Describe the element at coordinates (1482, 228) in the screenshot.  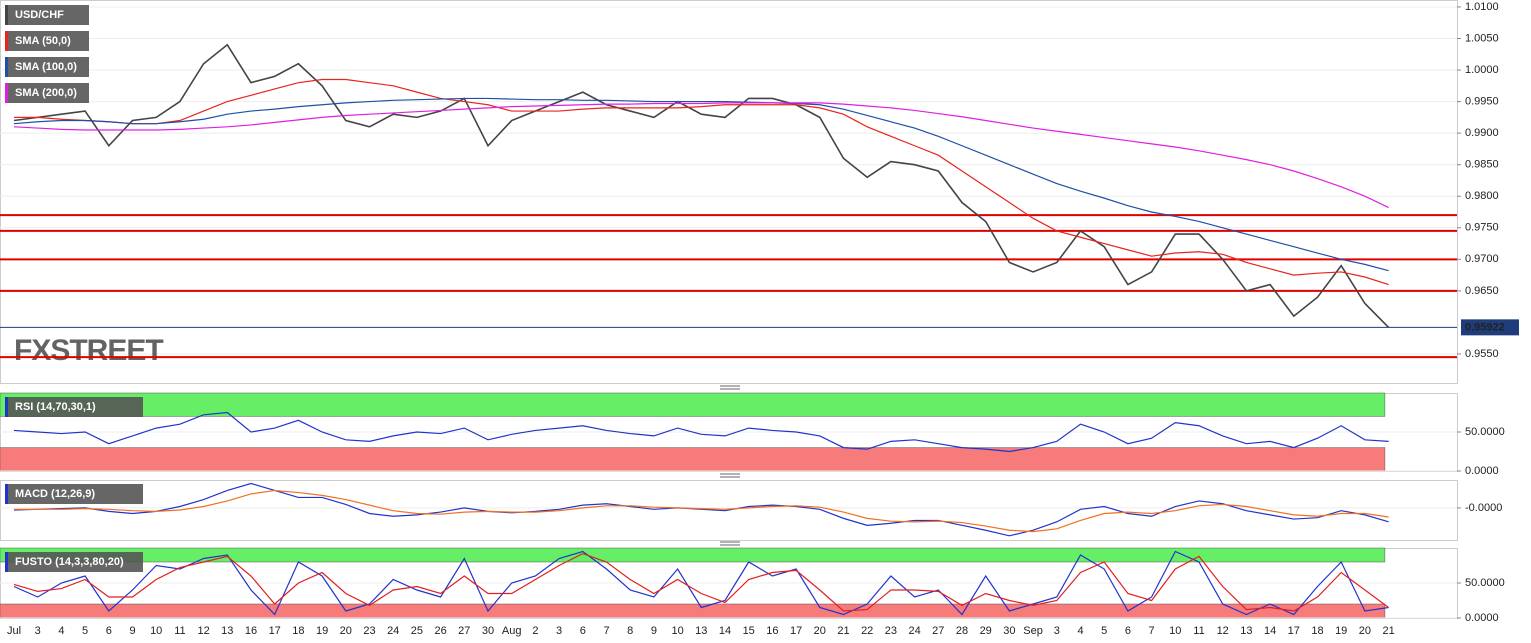
I see `y-tick-label: 0.9750` at that location.